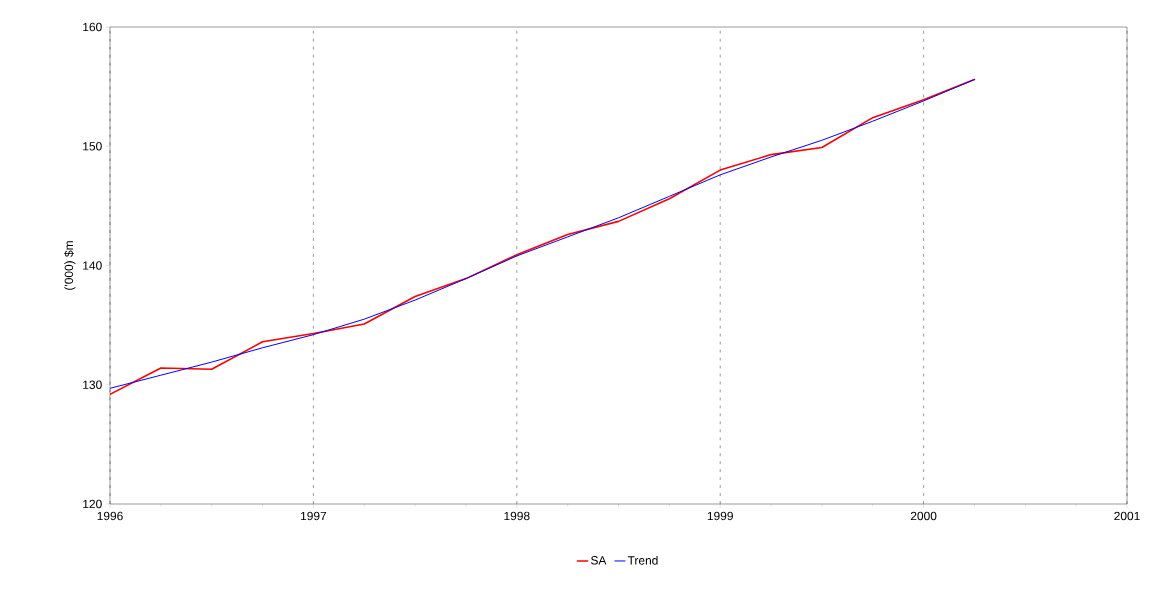  Describe the element at coordinates (642, 560) in the screenshot. I see `legend-label: Trend` at that location.